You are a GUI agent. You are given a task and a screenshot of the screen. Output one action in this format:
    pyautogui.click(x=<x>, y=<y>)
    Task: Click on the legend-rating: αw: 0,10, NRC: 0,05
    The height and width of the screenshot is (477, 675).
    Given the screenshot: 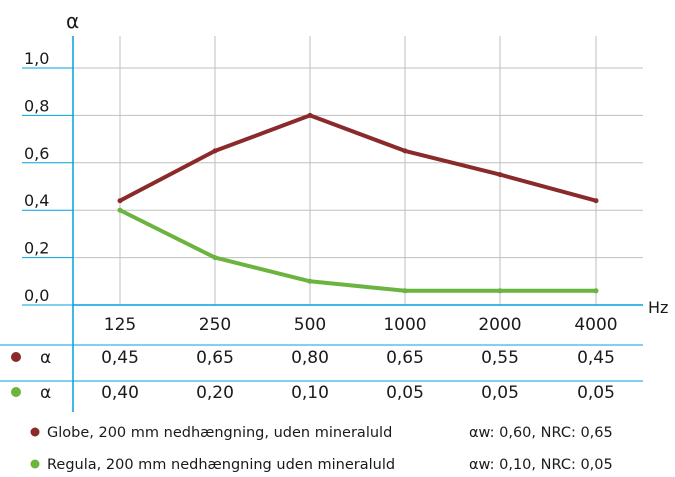 What is the action you would take?
    pyautogui.click(x=541, y=465)
    